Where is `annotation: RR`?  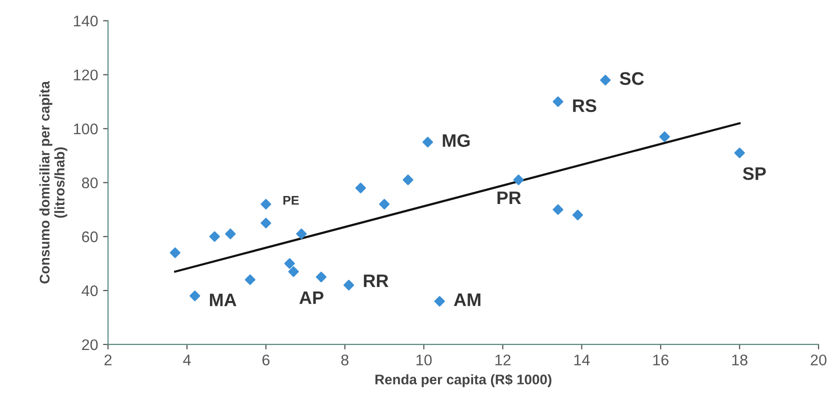 annotation: RR is located at coordinates (376, 280).